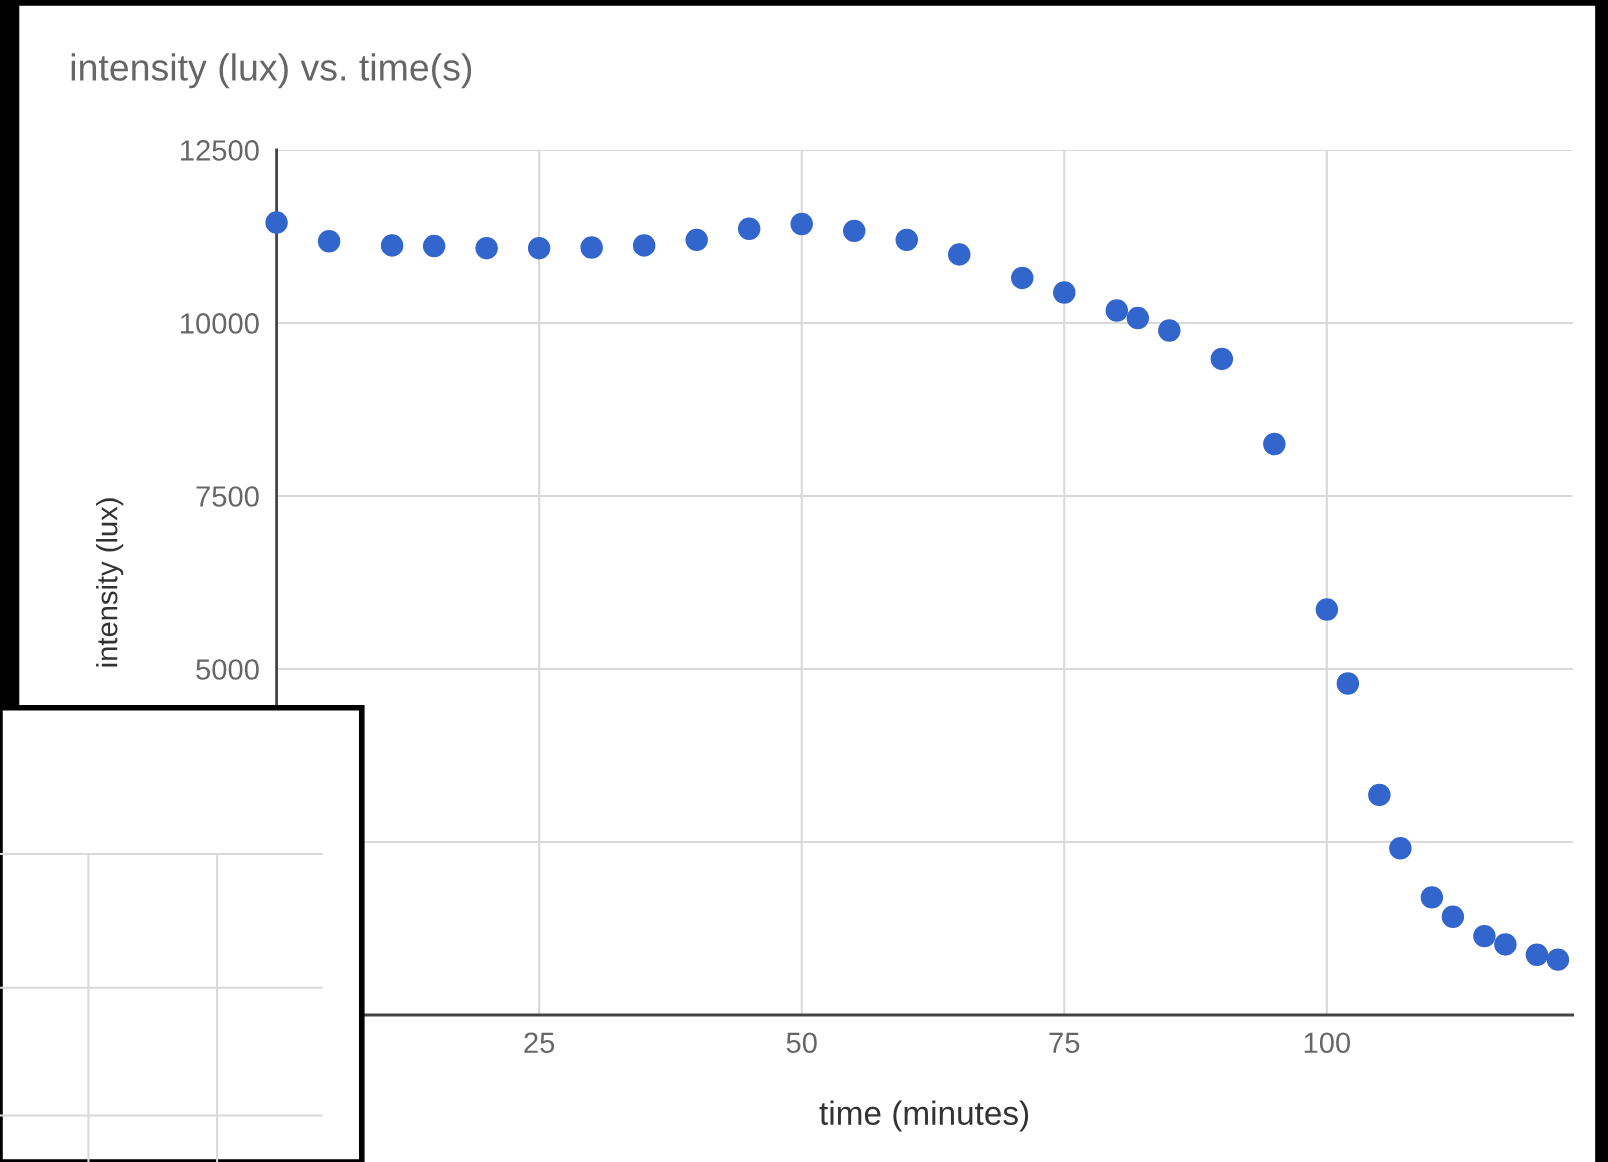 The image size is (1608, 1162). I want to click on x-tick-label: 25, so click(539, 1043).